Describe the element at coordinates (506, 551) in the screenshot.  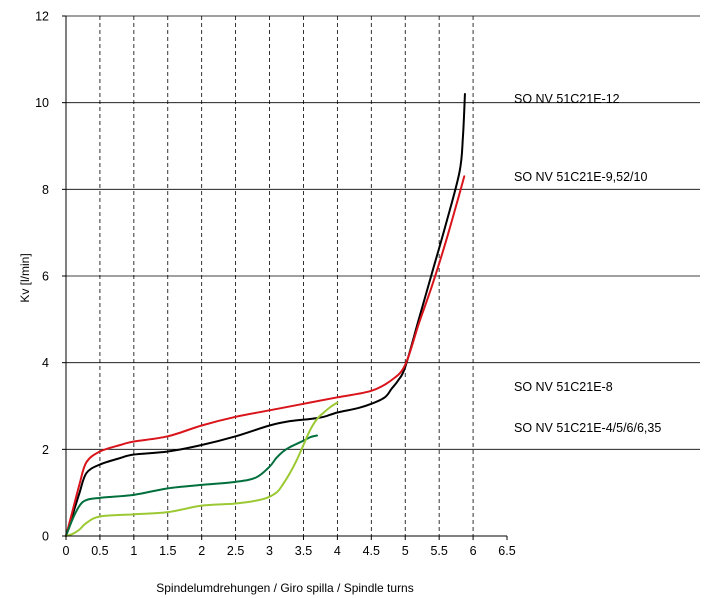
I see `x-tick-label: 6.5` at that location.